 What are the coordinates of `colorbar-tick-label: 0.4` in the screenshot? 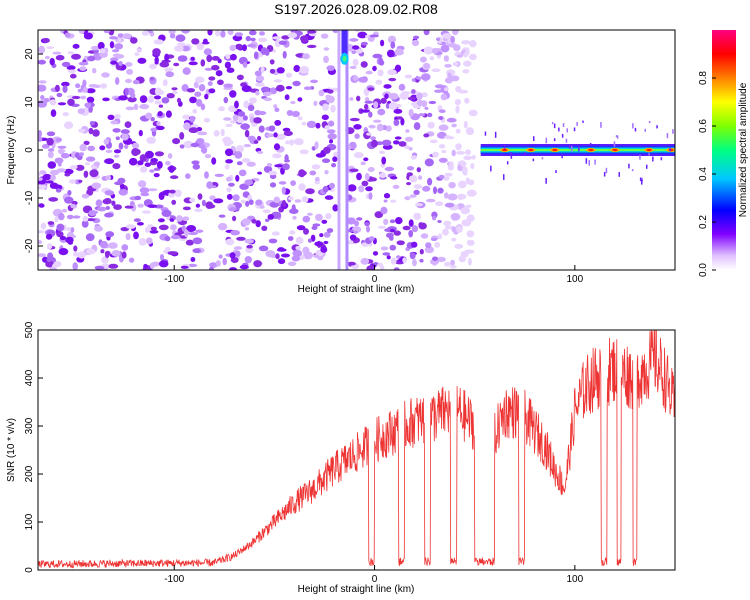 It's located at (703, 174).